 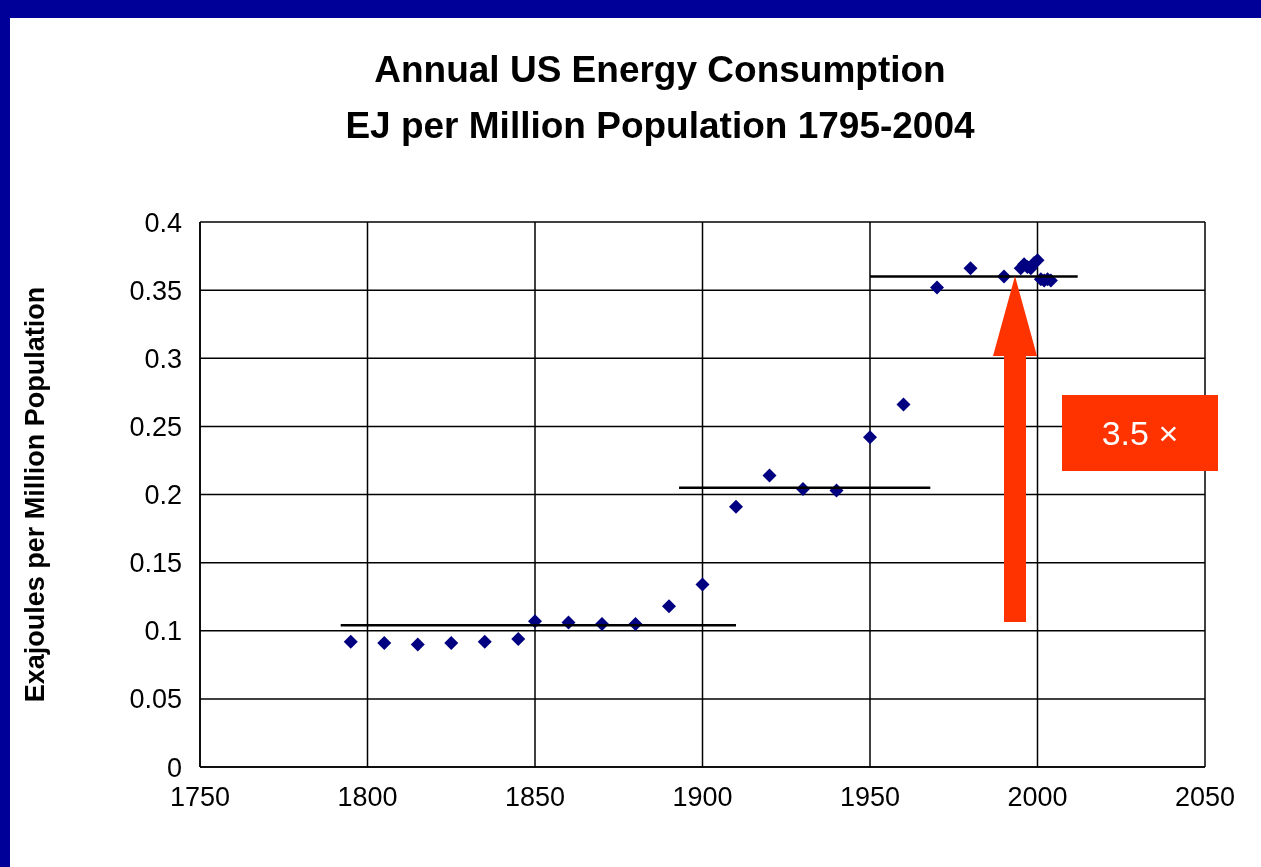 I want to click on y-tick-label: 0, so click(x=174, y=767).